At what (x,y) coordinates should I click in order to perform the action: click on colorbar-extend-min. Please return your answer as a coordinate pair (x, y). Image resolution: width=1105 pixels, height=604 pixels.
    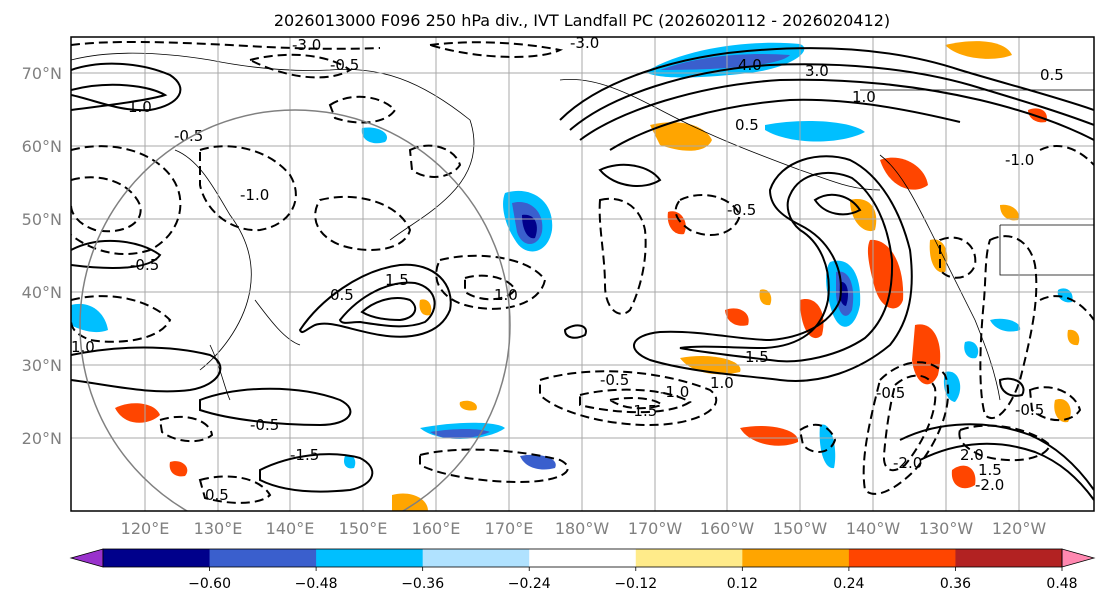
    Looking at the image, I should click on (86, 558).